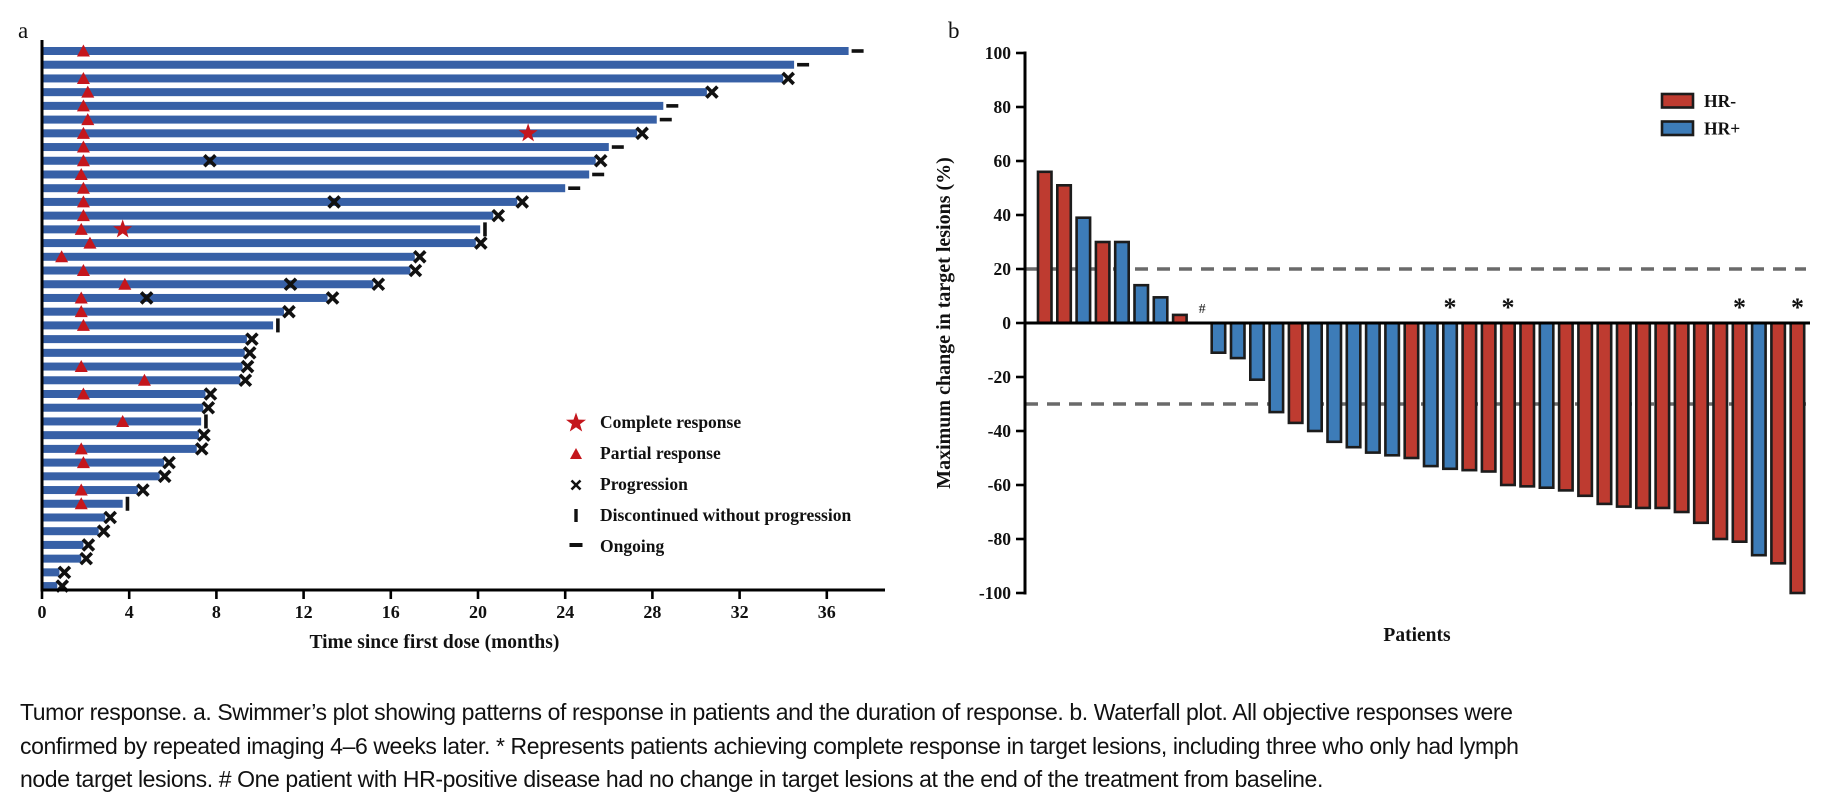 Image resolution: width=1835 pixels, height=803 pixels. What do you see at coordinates (954, 30) in the screenshot?
I see `panel-b-label: b` at bounding box center [954, 30].